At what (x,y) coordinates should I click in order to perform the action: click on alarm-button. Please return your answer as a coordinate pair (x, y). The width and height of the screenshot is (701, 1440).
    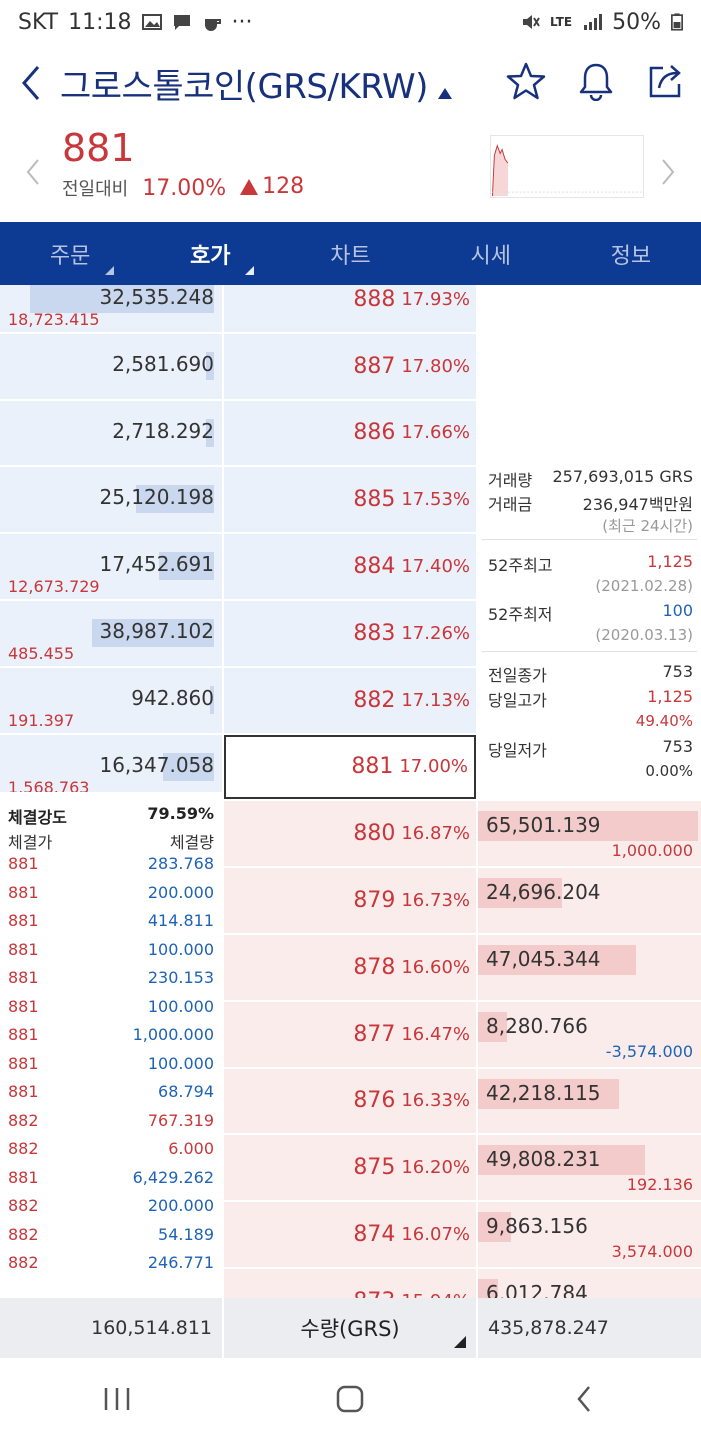
    Looking at the image, I should click on (596, 81).